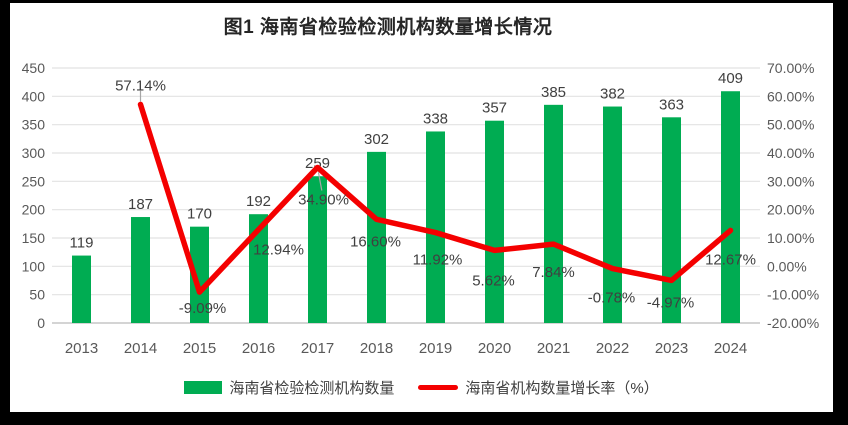 The image size is (848, 425). Describe the element at coordinates (34, 210) in the screenshot. I see `left-axis-tick-200: 200` at that location.